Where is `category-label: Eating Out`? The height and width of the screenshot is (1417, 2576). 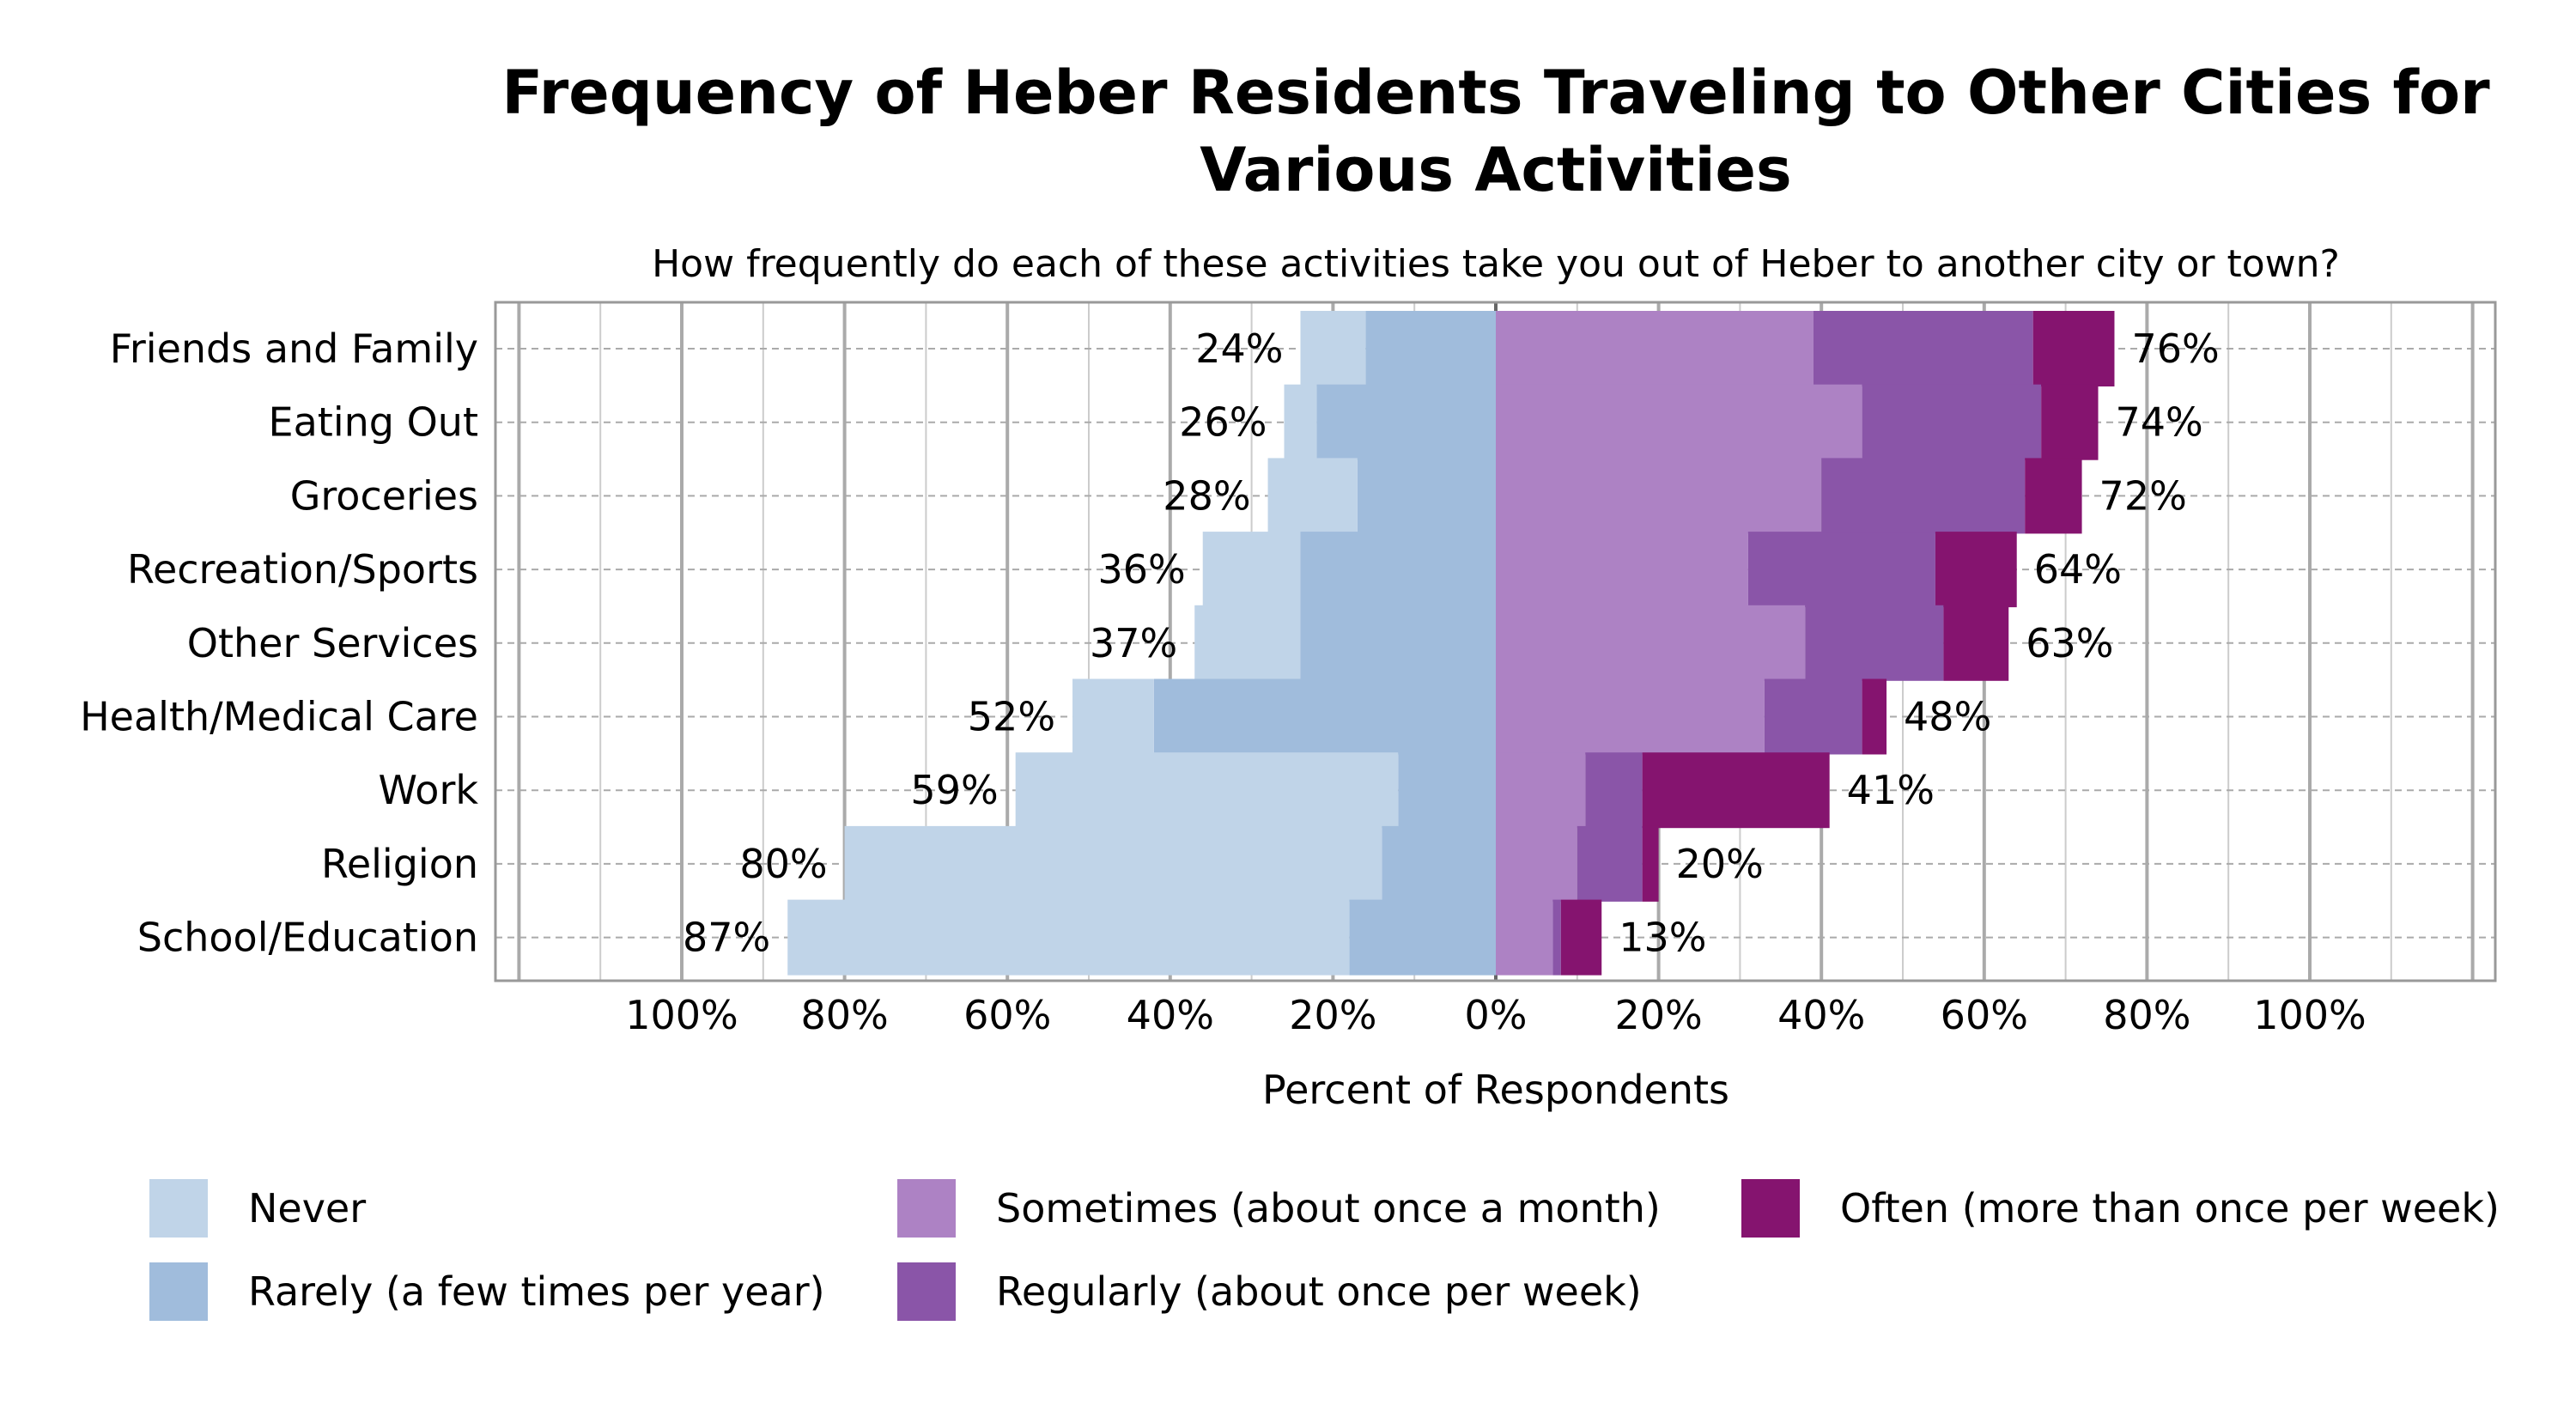 category-label: Eating Out is located at coordinates (374, 422).